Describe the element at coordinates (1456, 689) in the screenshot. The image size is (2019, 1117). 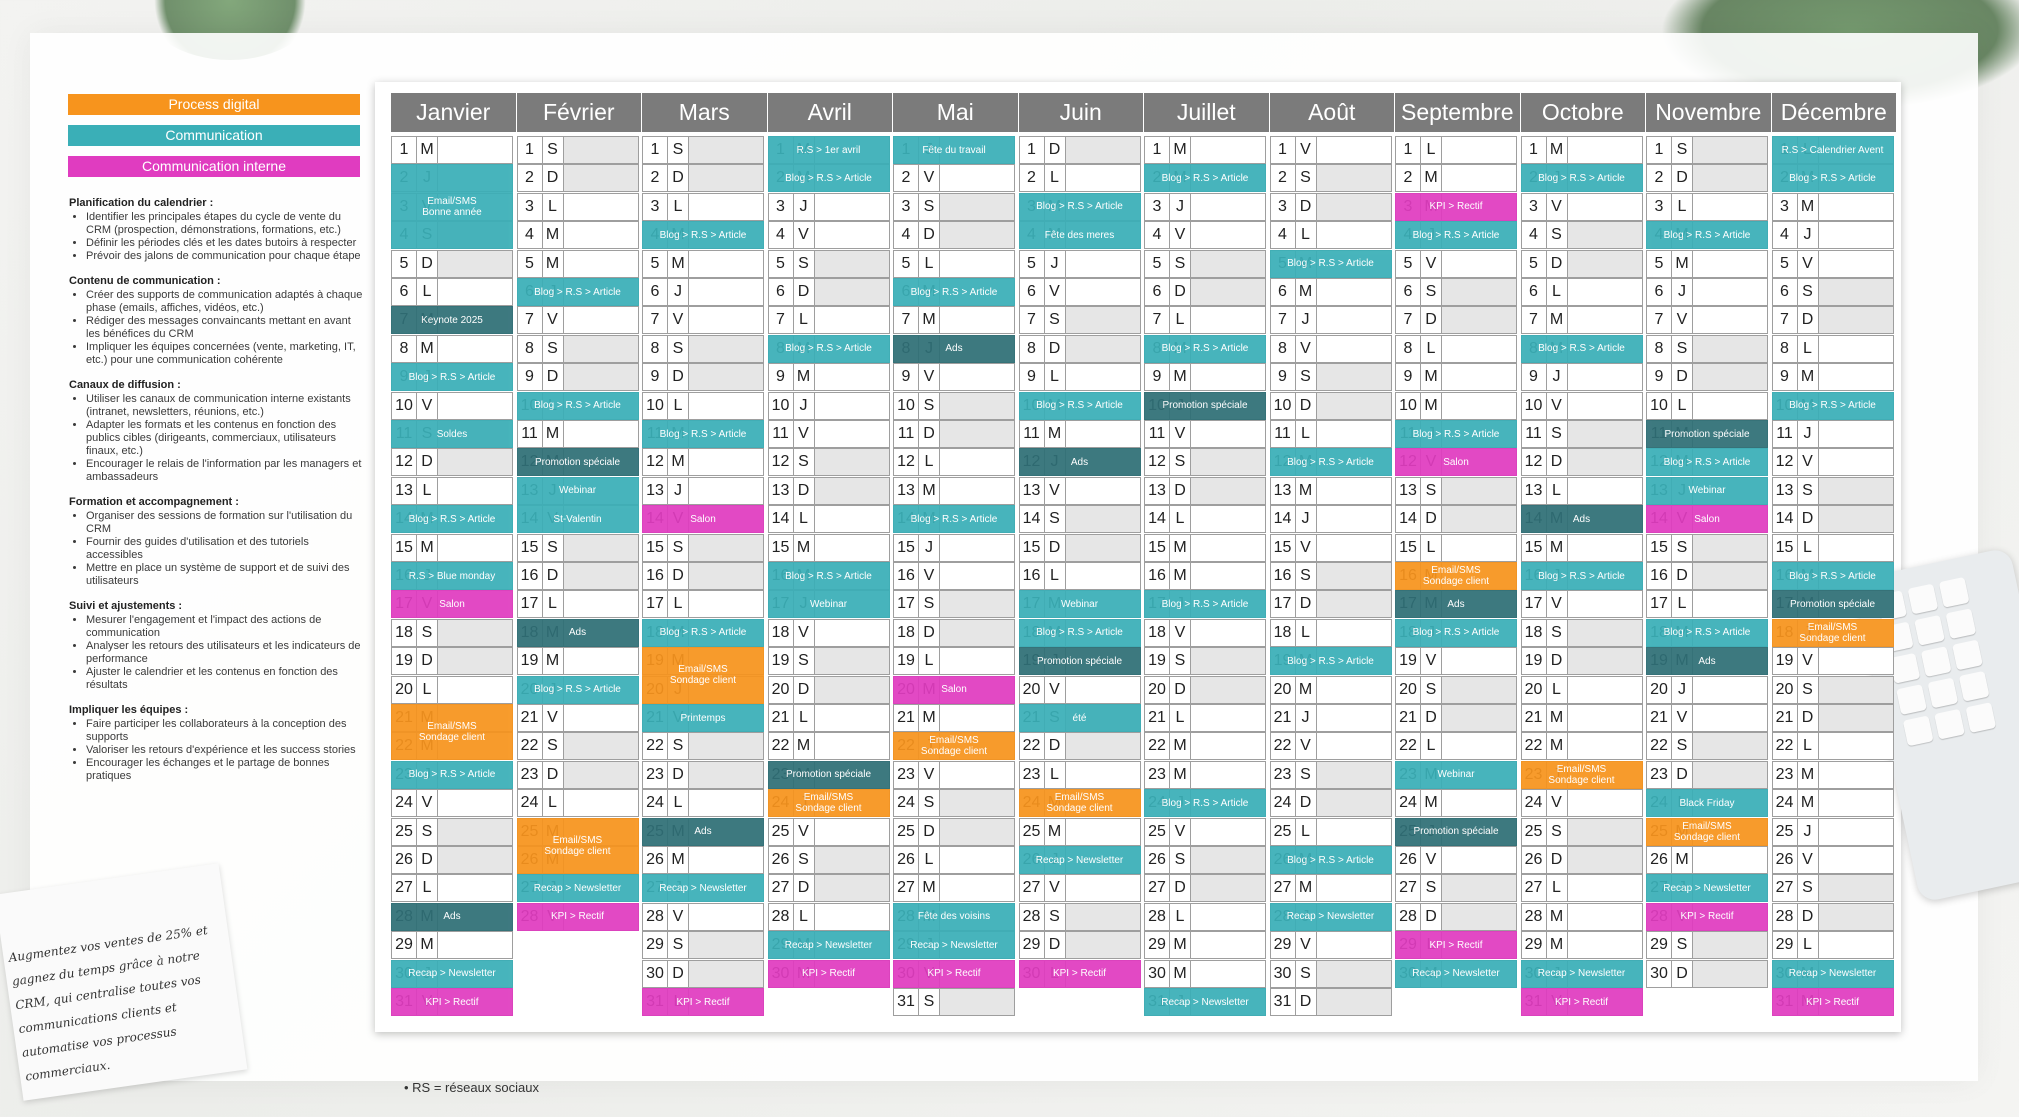
I see `day-cell: 20 S` at that location.